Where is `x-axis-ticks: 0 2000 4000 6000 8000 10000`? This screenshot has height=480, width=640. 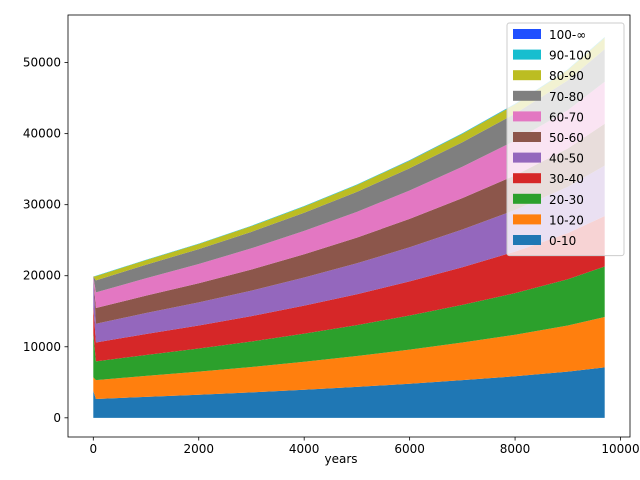 x-axis-ticks: 0 2000 4000 6000 8000 10000 is located at coordinates (364, 446).